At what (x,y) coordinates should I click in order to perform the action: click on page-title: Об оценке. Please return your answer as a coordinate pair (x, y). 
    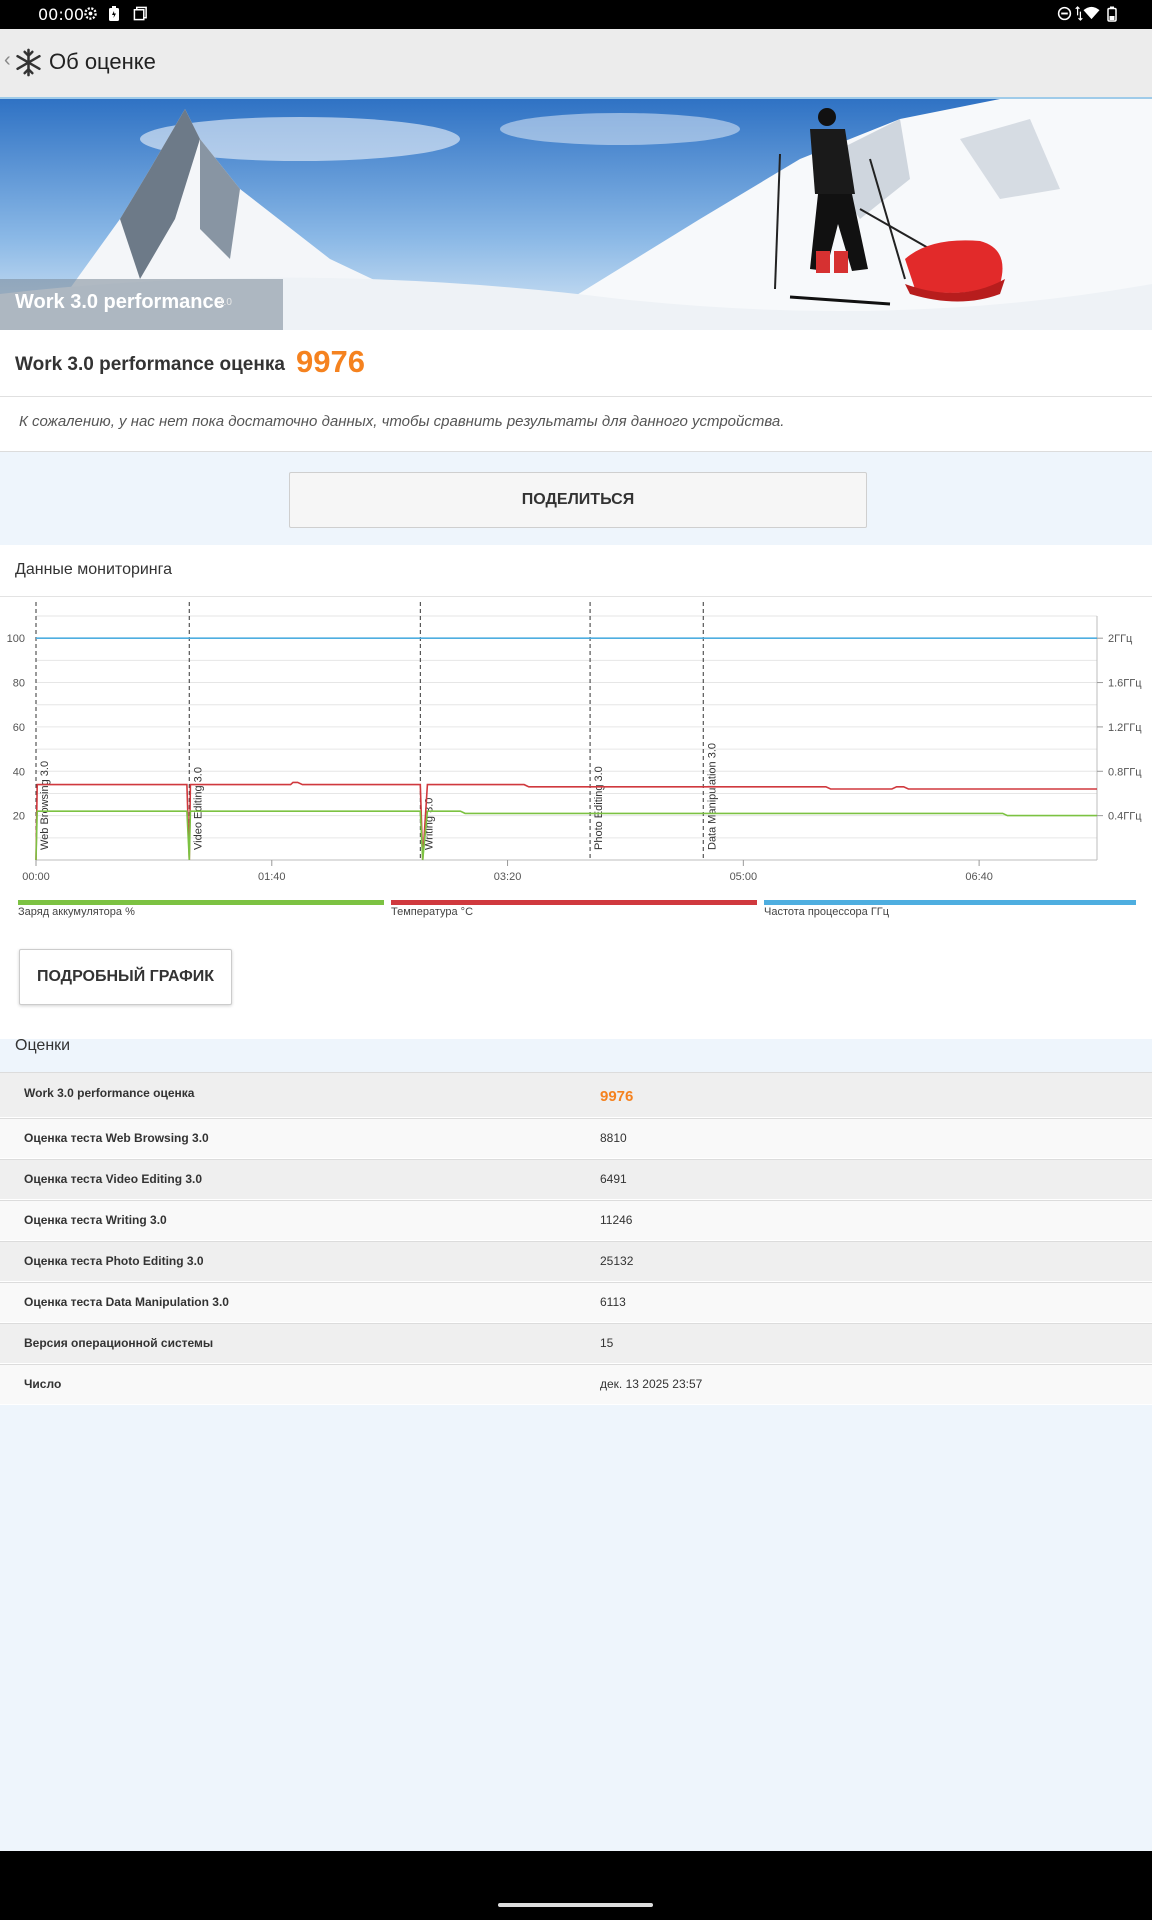
    Looking at the image, I should click on (102, 61).